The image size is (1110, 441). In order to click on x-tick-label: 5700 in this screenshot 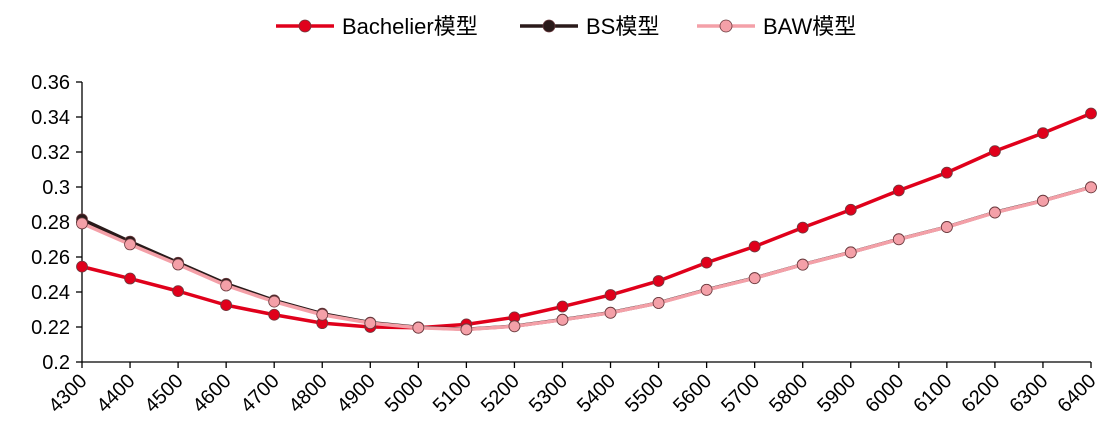, I will do `click(740, 393)`.